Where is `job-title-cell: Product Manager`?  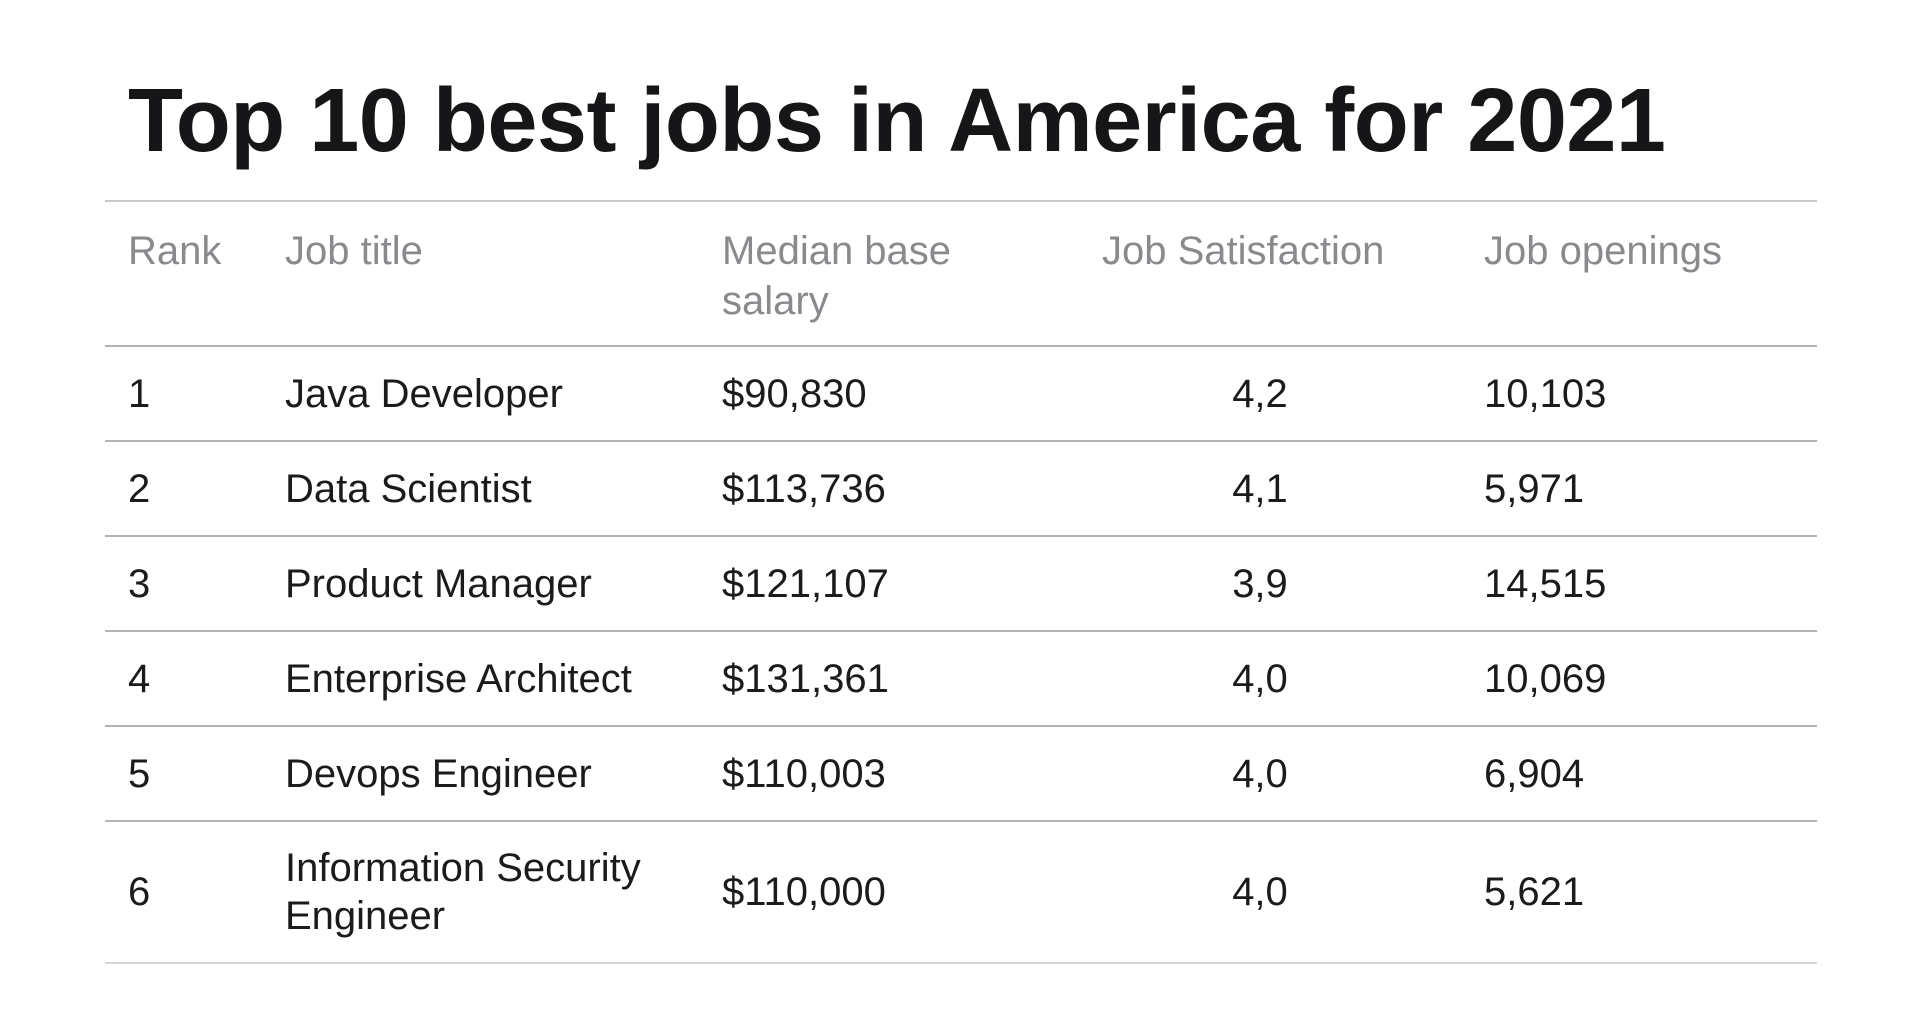
job-title-cell: Product Manager is located at coordinates (438, 583).